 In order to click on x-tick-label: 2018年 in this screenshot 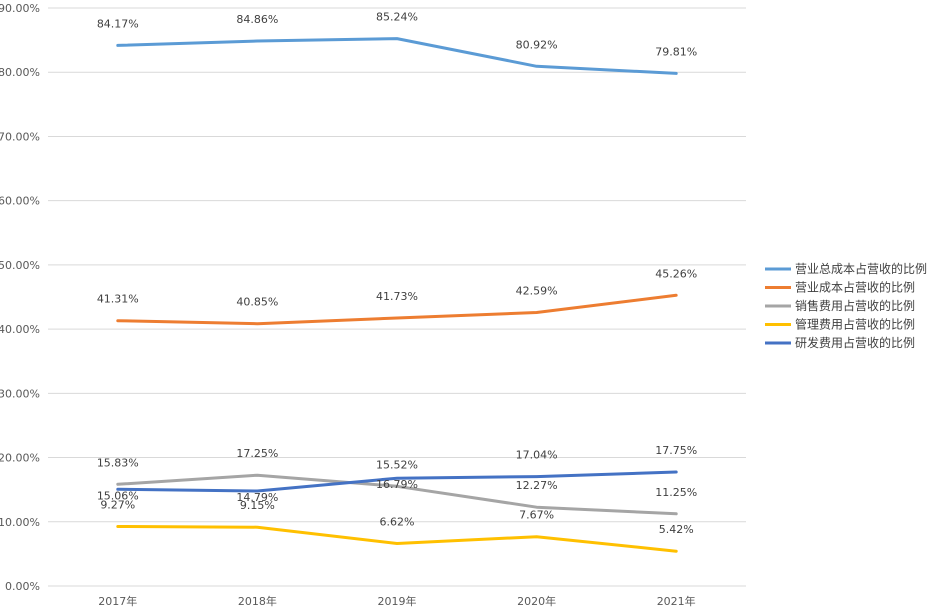, I will do `click(257, 601)`.